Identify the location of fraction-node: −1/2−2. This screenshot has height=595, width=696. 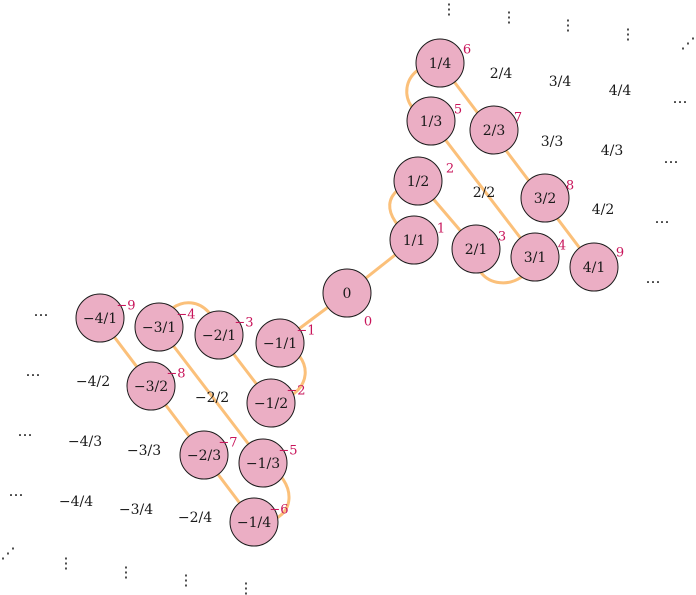
(276, 403).